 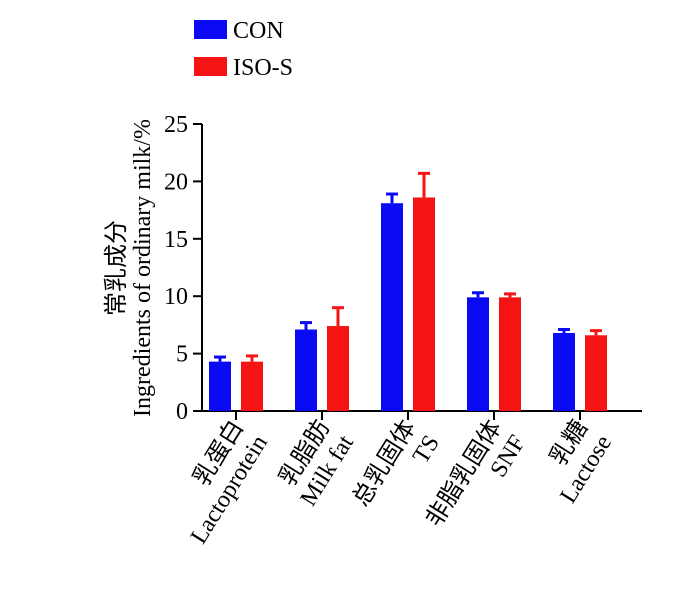 What do you see at coordinates (176, 297) in the screenshot?
I see `y-tick-label: 10` at bounding box center [176, 297].